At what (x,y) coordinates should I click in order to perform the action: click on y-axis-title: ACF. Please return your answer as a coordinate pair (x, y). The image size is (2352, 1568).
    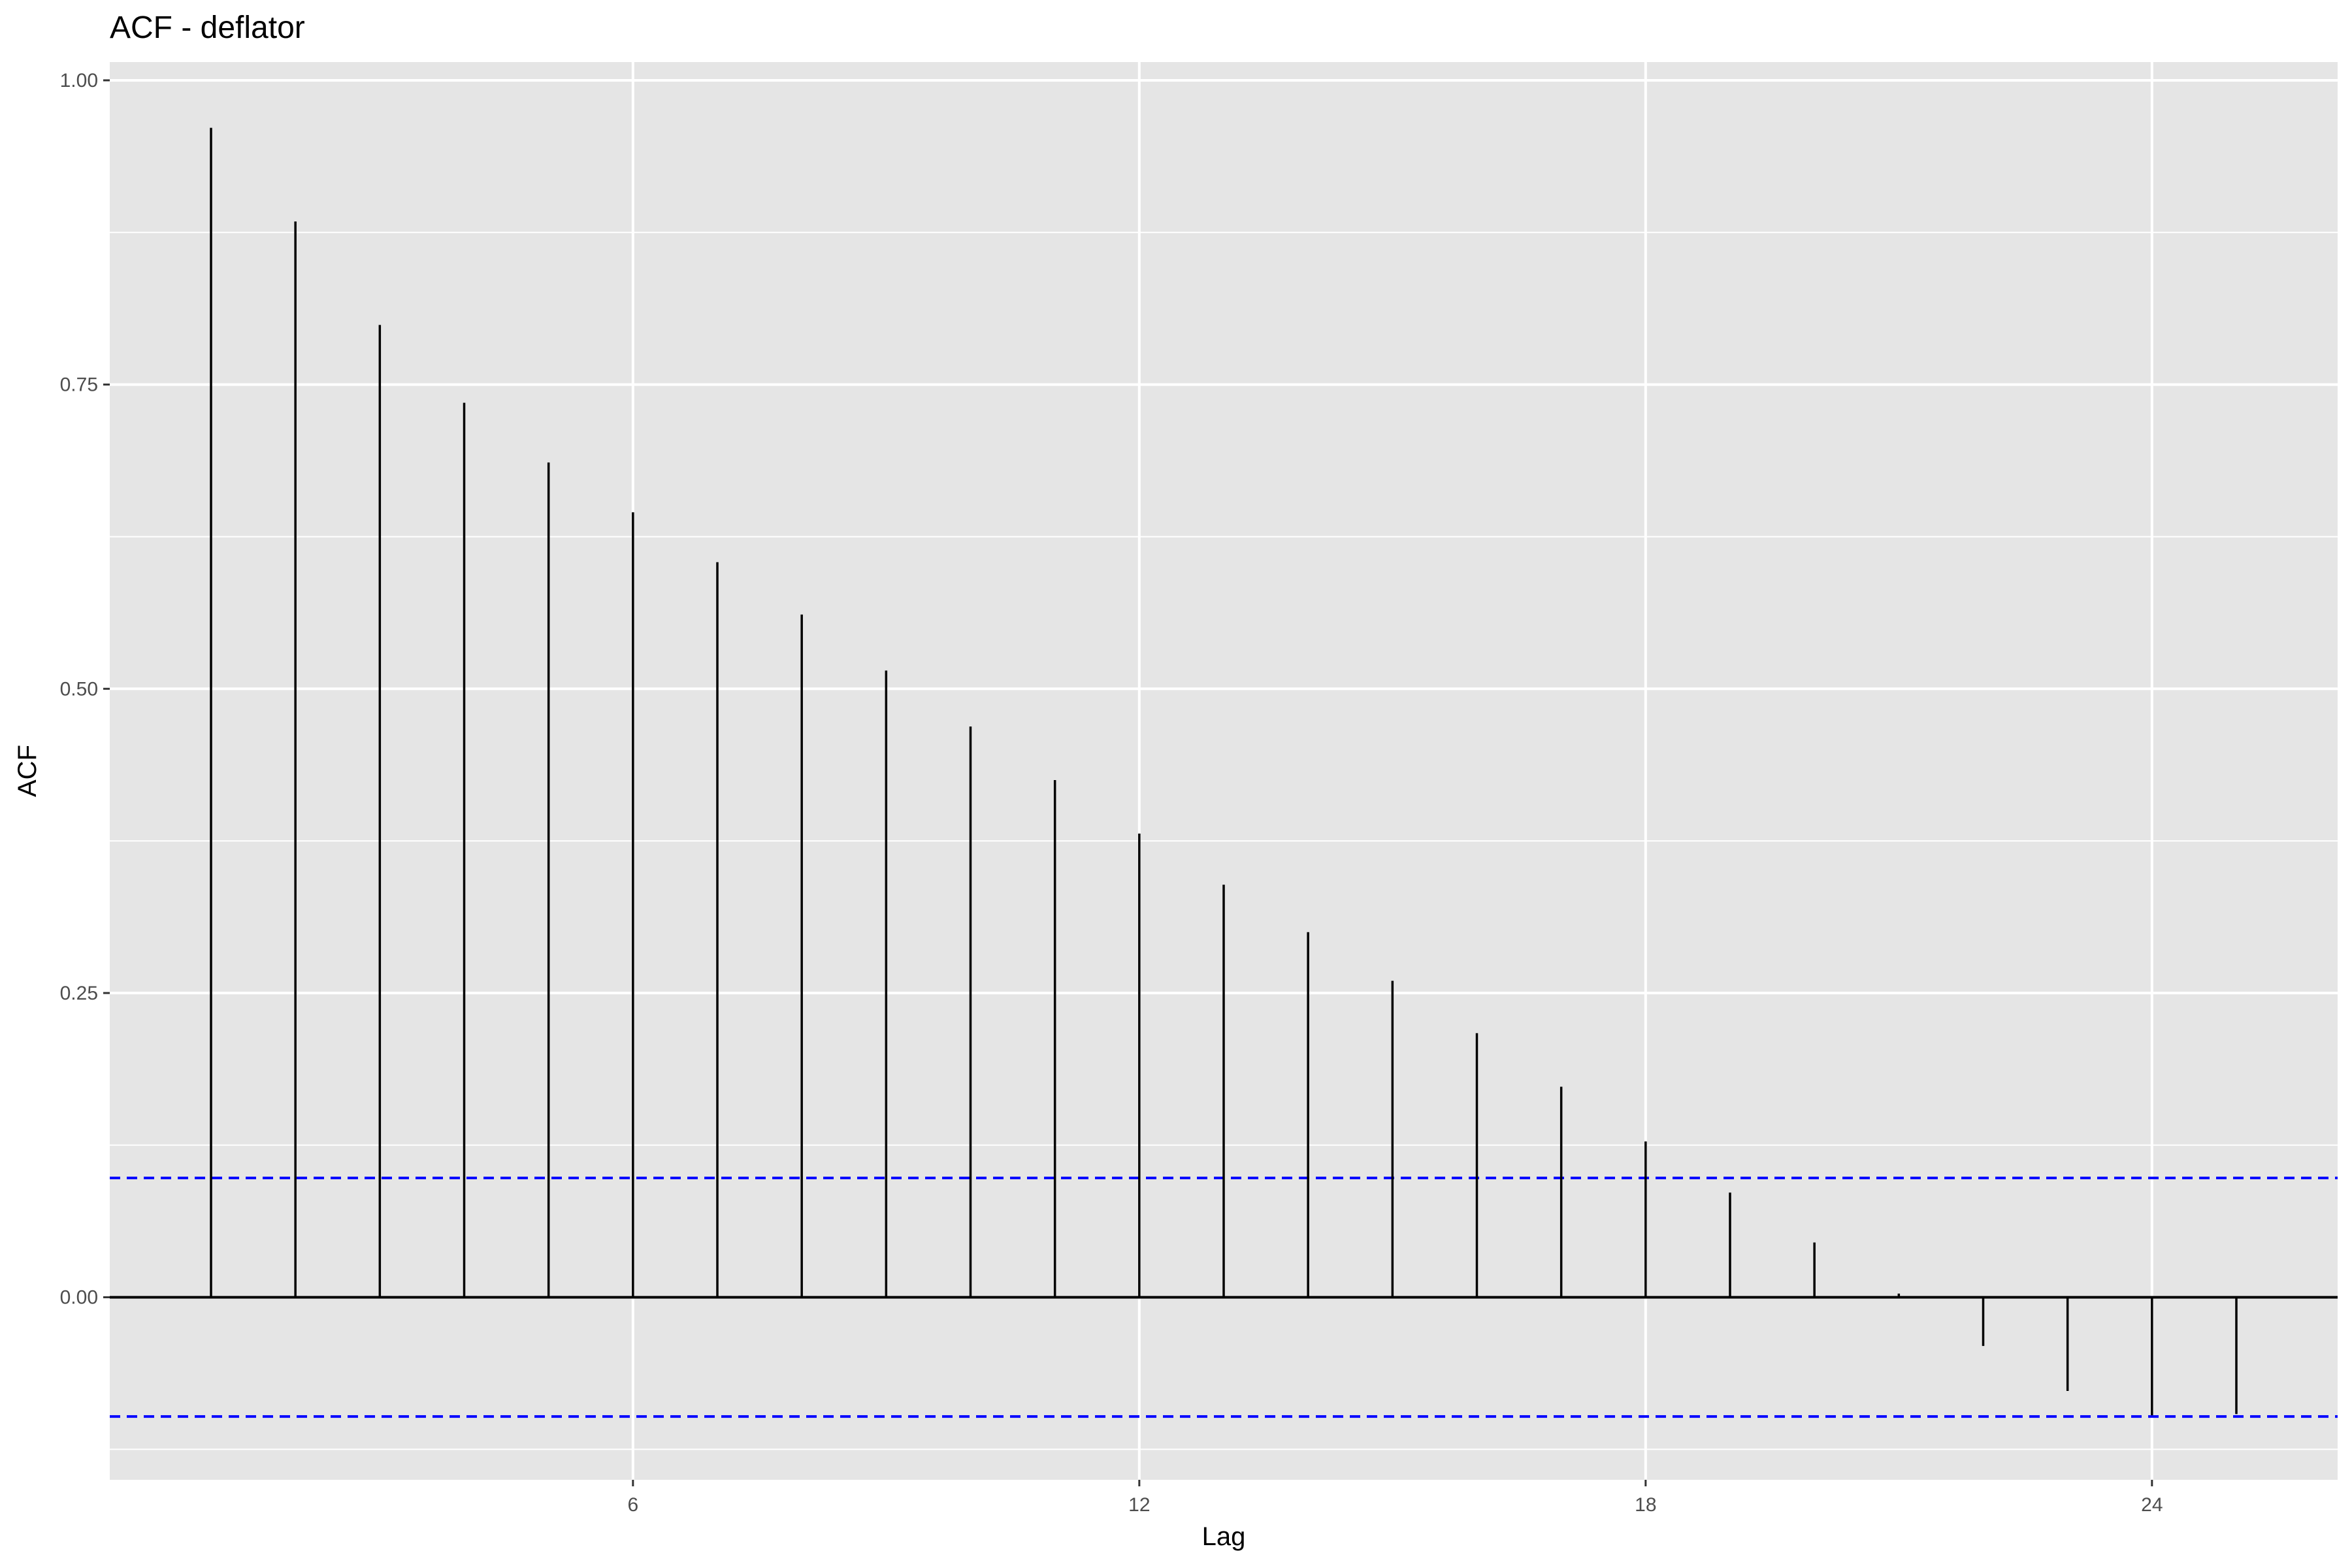
    Looking at the image, I should click on (27, 771).